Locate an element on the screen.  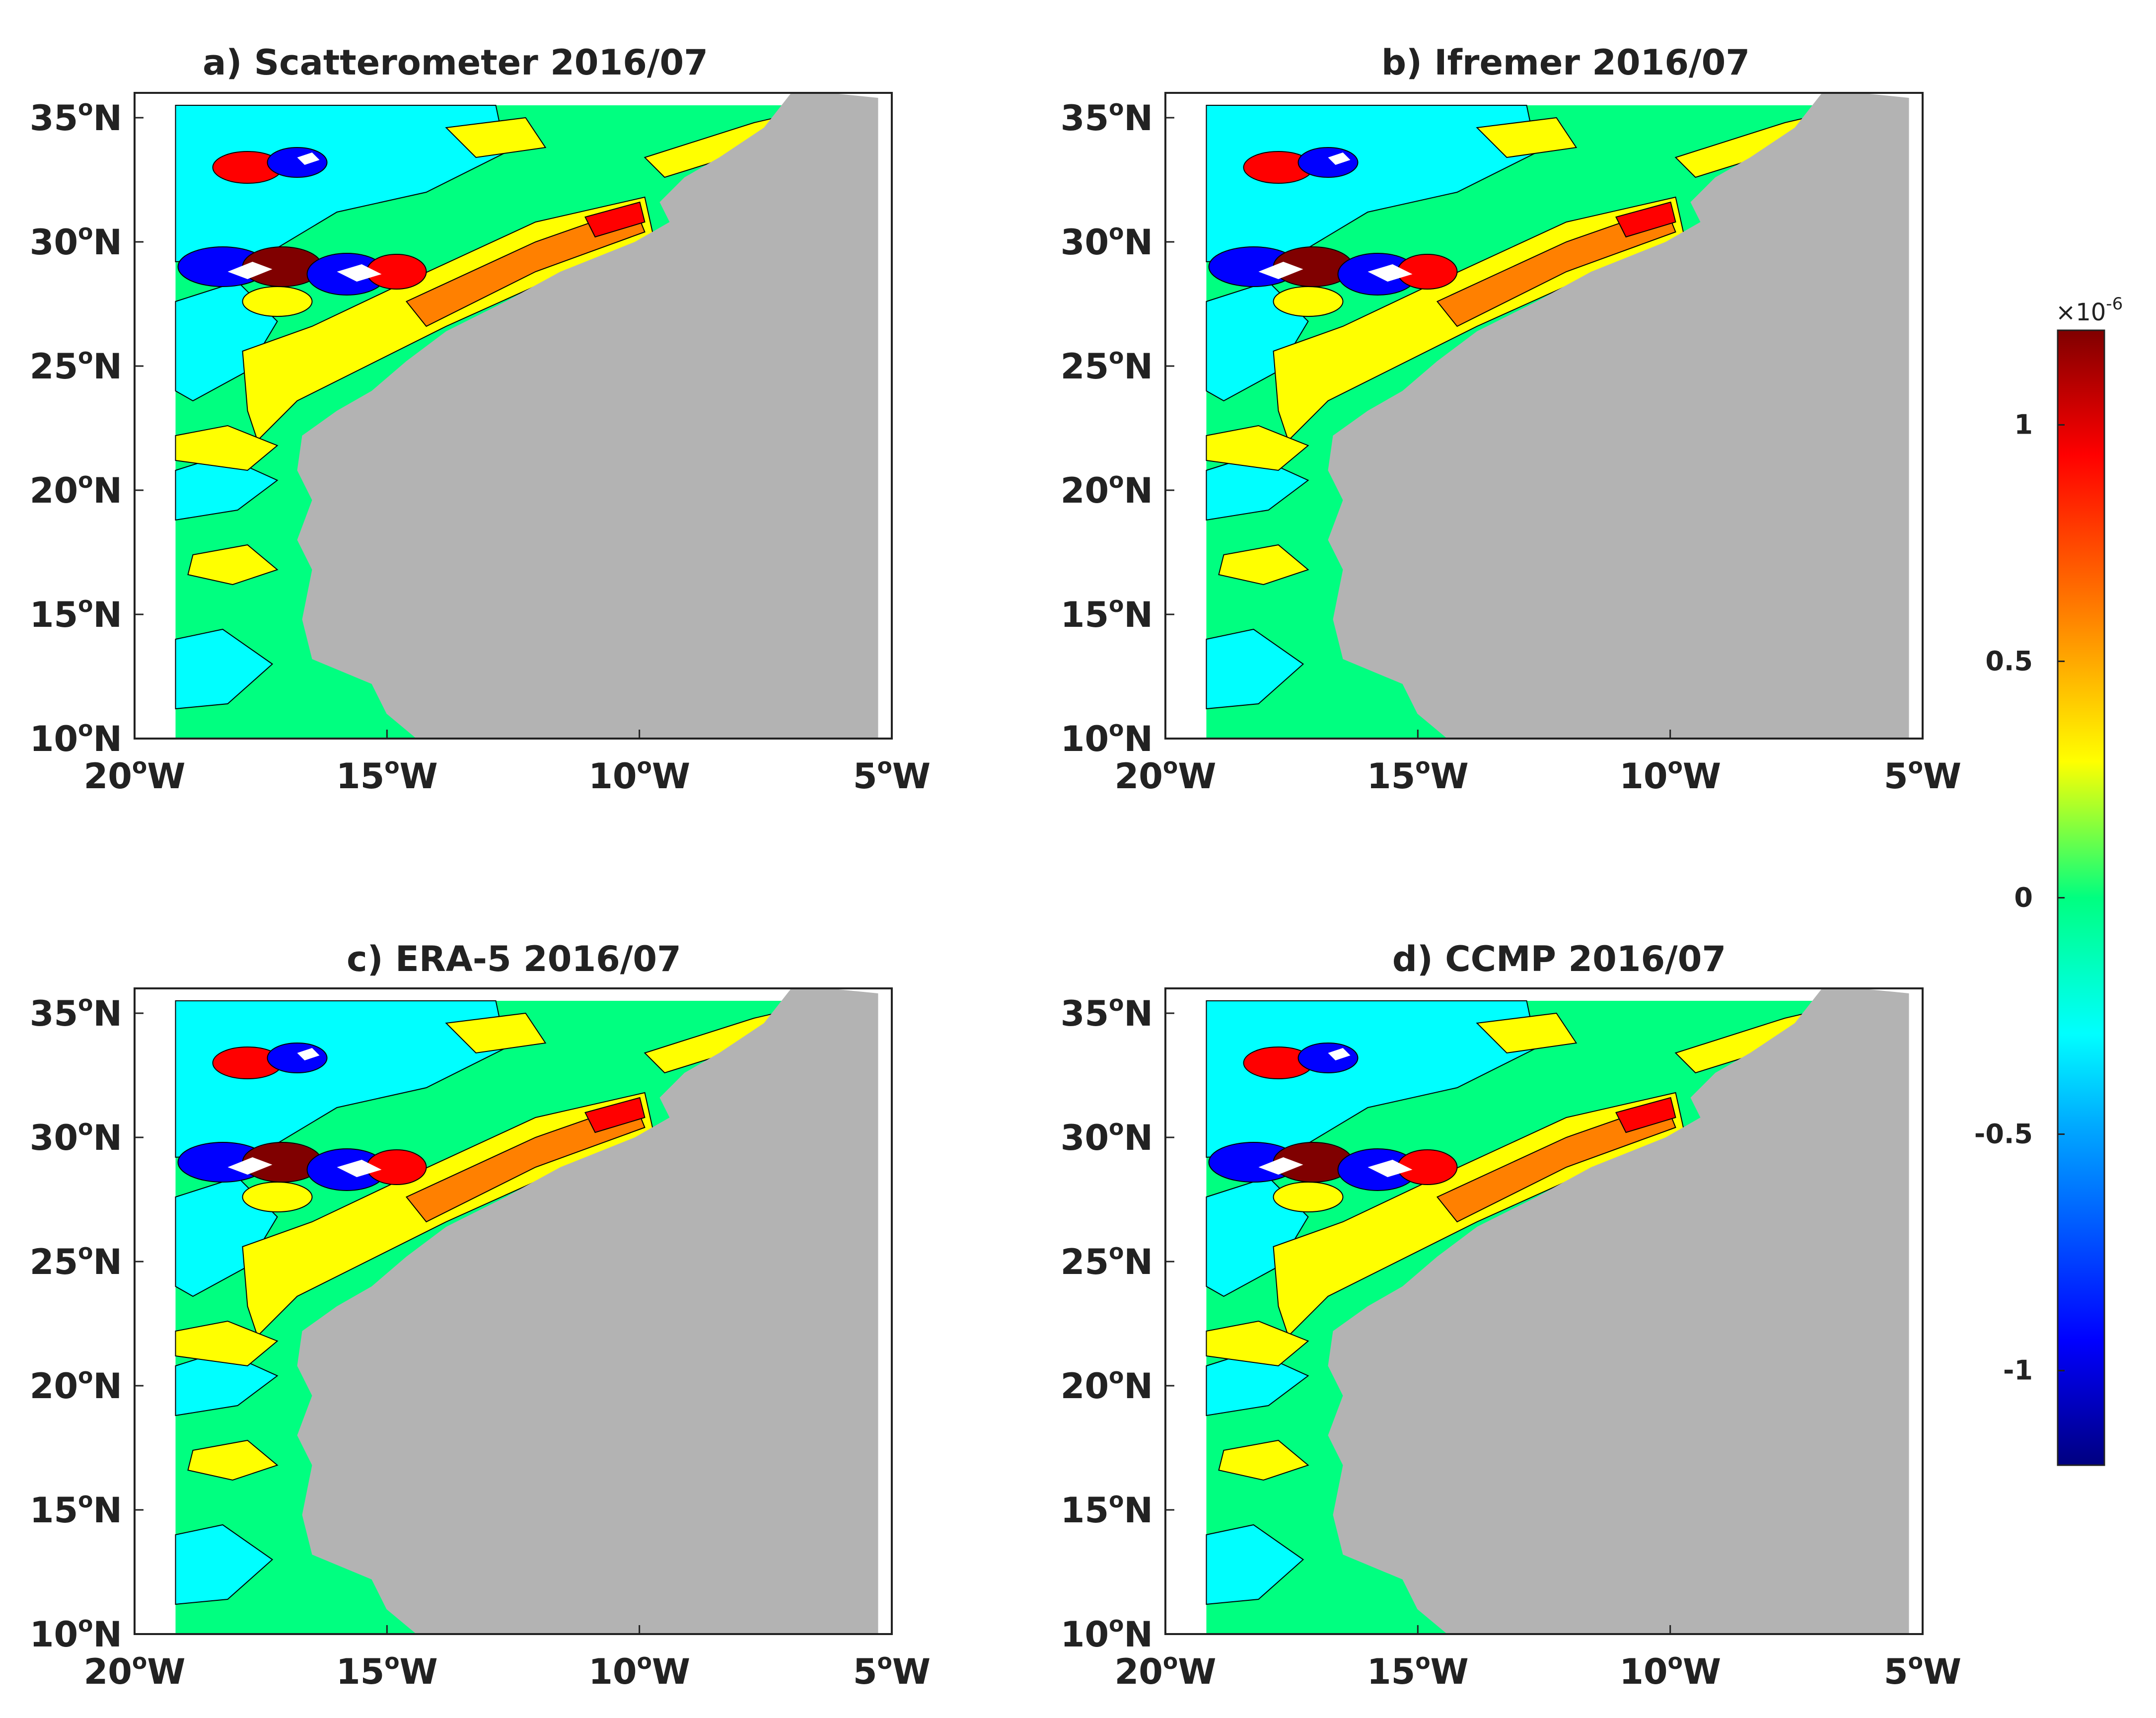
panel-b: b) Ifremer 2016/07 is located at coordinates (1544, 391).